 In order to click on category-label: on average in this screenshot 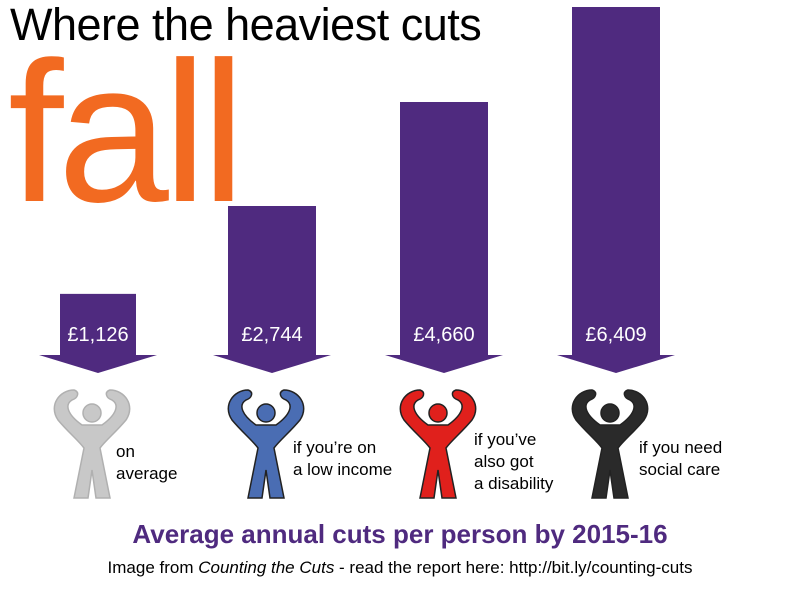, I will do `click(147, 462)`.